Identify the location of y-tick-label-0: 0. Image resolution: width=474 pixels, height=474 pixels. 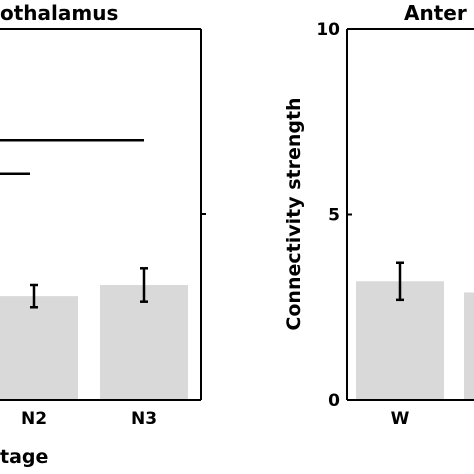
(334, 401).